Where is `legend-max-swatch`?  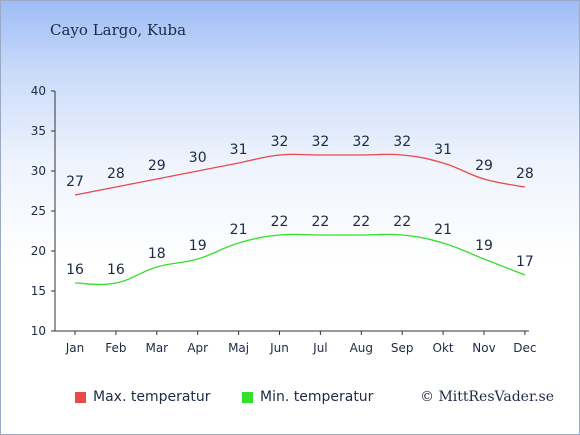 legend-max-swatch is located at coordinates (80, 397).